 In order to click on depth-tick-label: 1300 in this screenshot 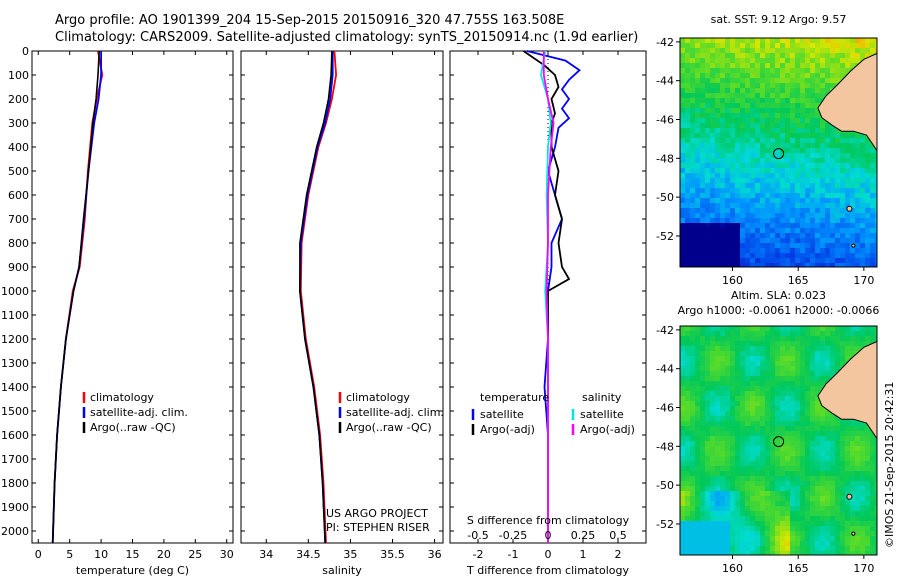, I will do `click(15, 363)`.